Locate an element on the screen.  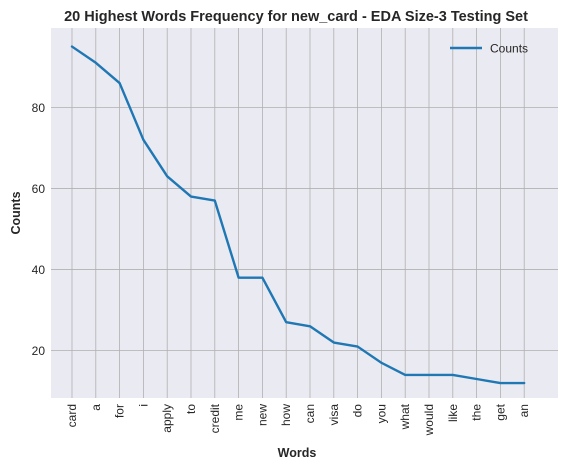
x-tick-label: credit is located at coordinates (215, 418).